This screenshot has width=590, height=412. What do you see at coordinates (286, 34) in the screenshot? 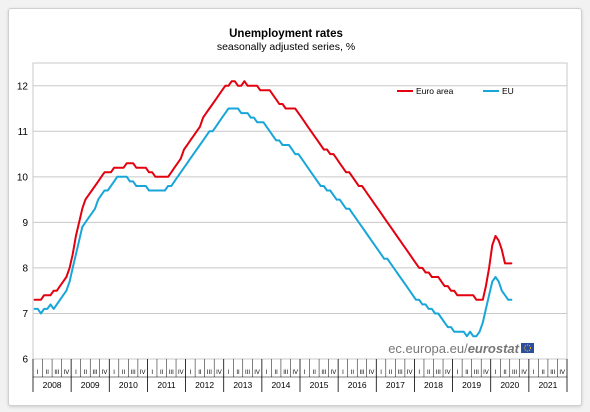
I see `chart-title: Unemployment rates` at bounding box center [286, 34].